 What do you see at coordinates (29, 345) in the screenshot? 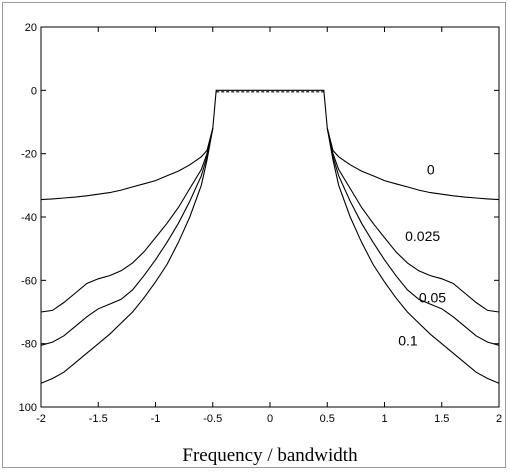
I see `y-tick-label: -80` at bounding box center [29, 345].